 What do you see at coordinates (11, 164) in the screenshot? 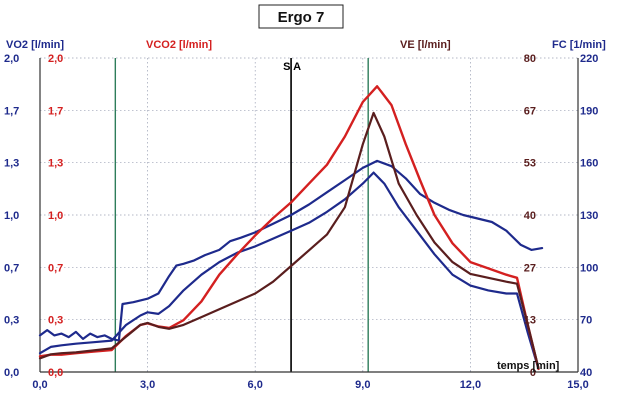
I see `tick-label-vo2: 1,3` at bounding box center [11, 164].